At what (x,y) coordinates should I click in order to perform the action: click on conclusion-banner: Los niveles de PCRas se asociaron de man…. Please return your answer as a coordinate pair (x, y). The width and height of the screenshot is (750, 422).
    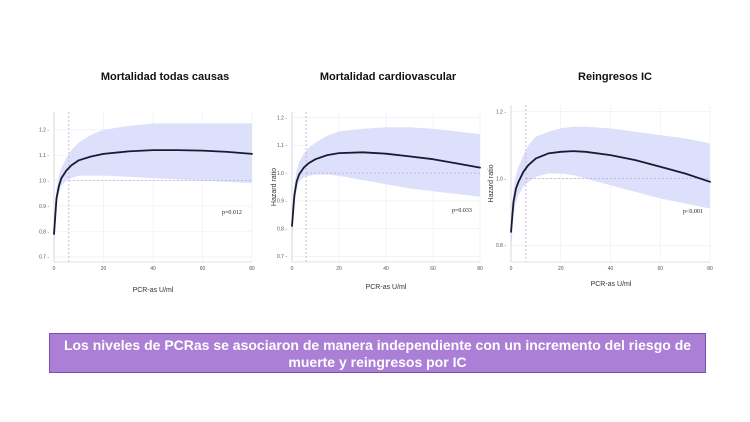
    Looking at the image, I should click on (377, 353).